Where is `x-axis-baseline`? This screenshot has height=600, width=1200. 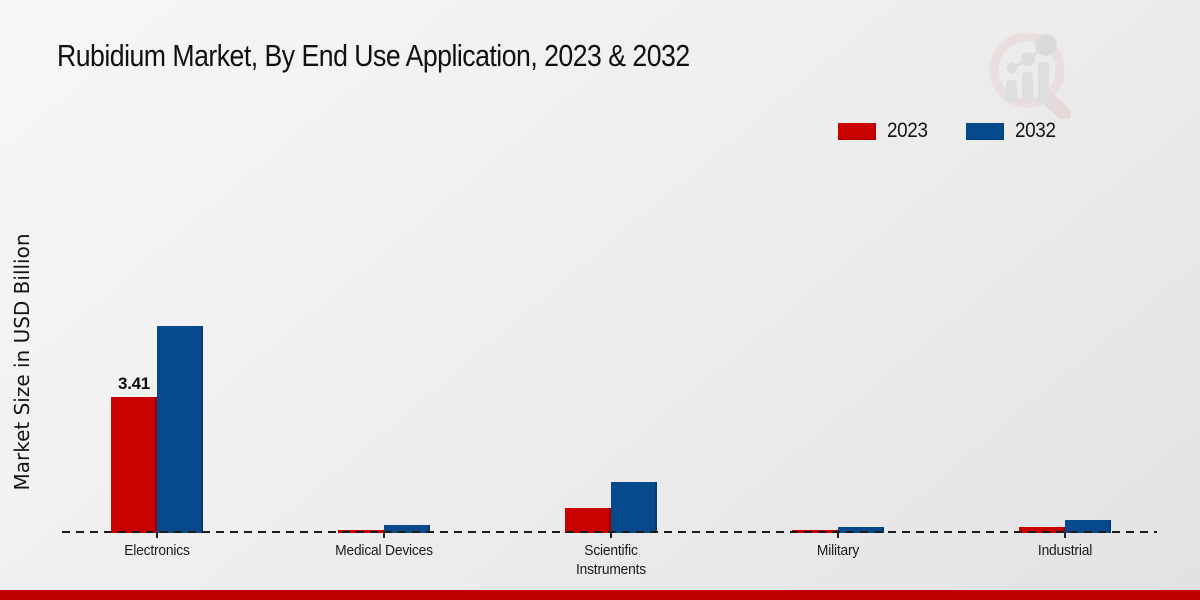
x-axis-baseline is located at coordinates (609, 532).